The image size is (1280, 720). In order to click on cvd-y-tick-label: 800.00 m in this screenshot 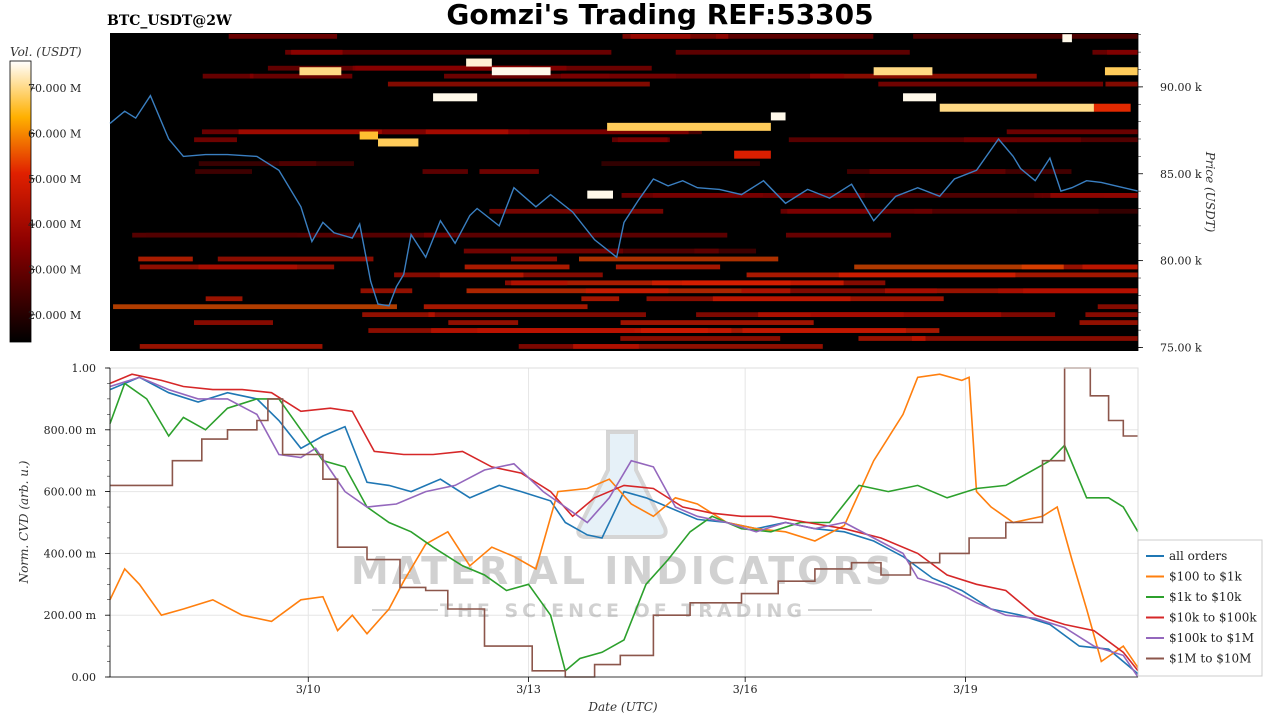, I will do `click(70, 430)`.